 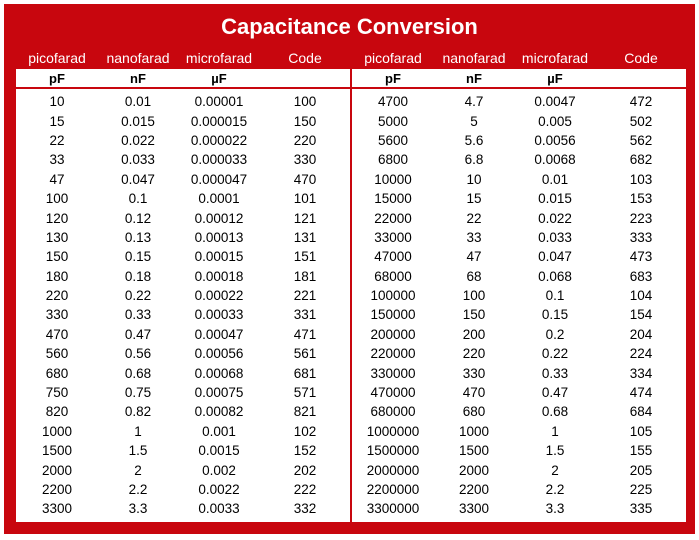 What do you see at coordinates (555, 237) in the screenshot?
I see `cell-microfarad: 0.033` at bounding box center [555, 237].